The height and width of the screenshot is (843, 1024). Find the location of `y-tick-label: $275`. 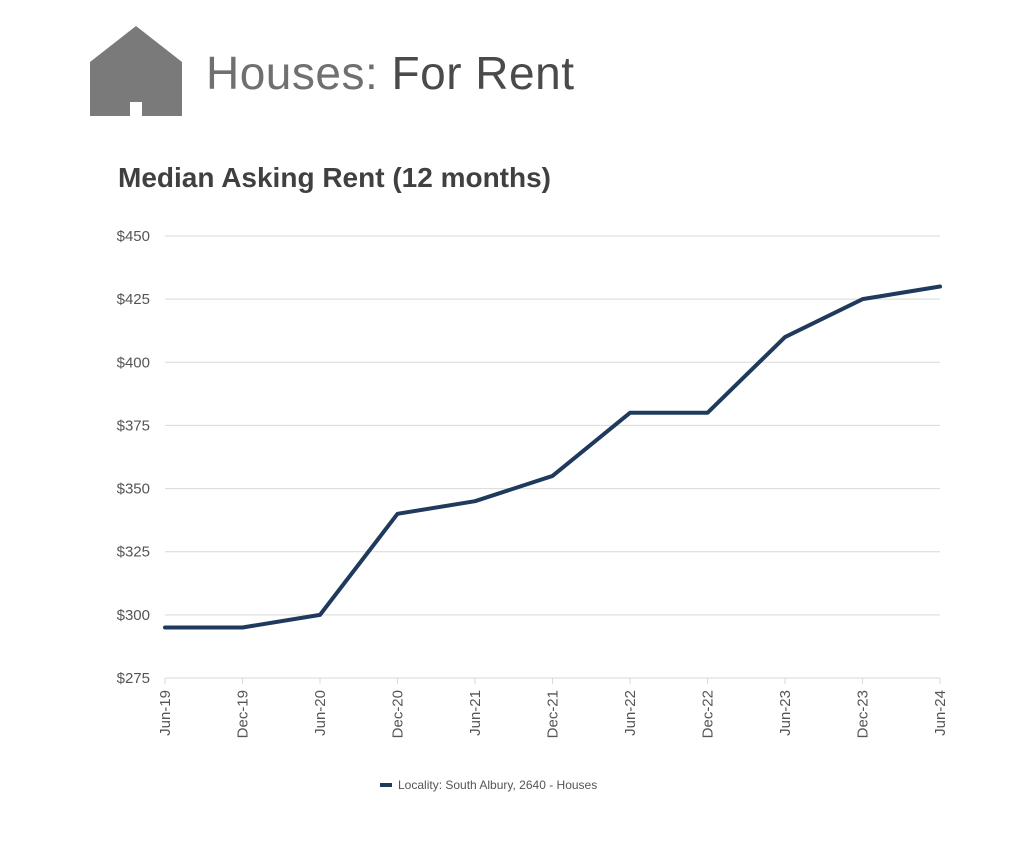

y-tick-label: $275 is located at coordinates (133, 678).